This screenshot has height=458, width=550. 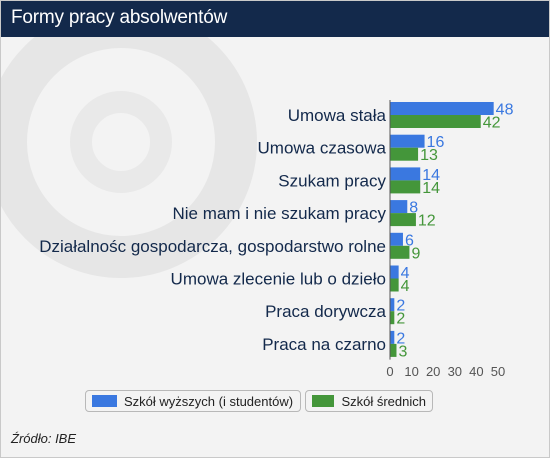 I want to click on legend-item-series-2: Szkół średnich, so click(x=369, y=401).